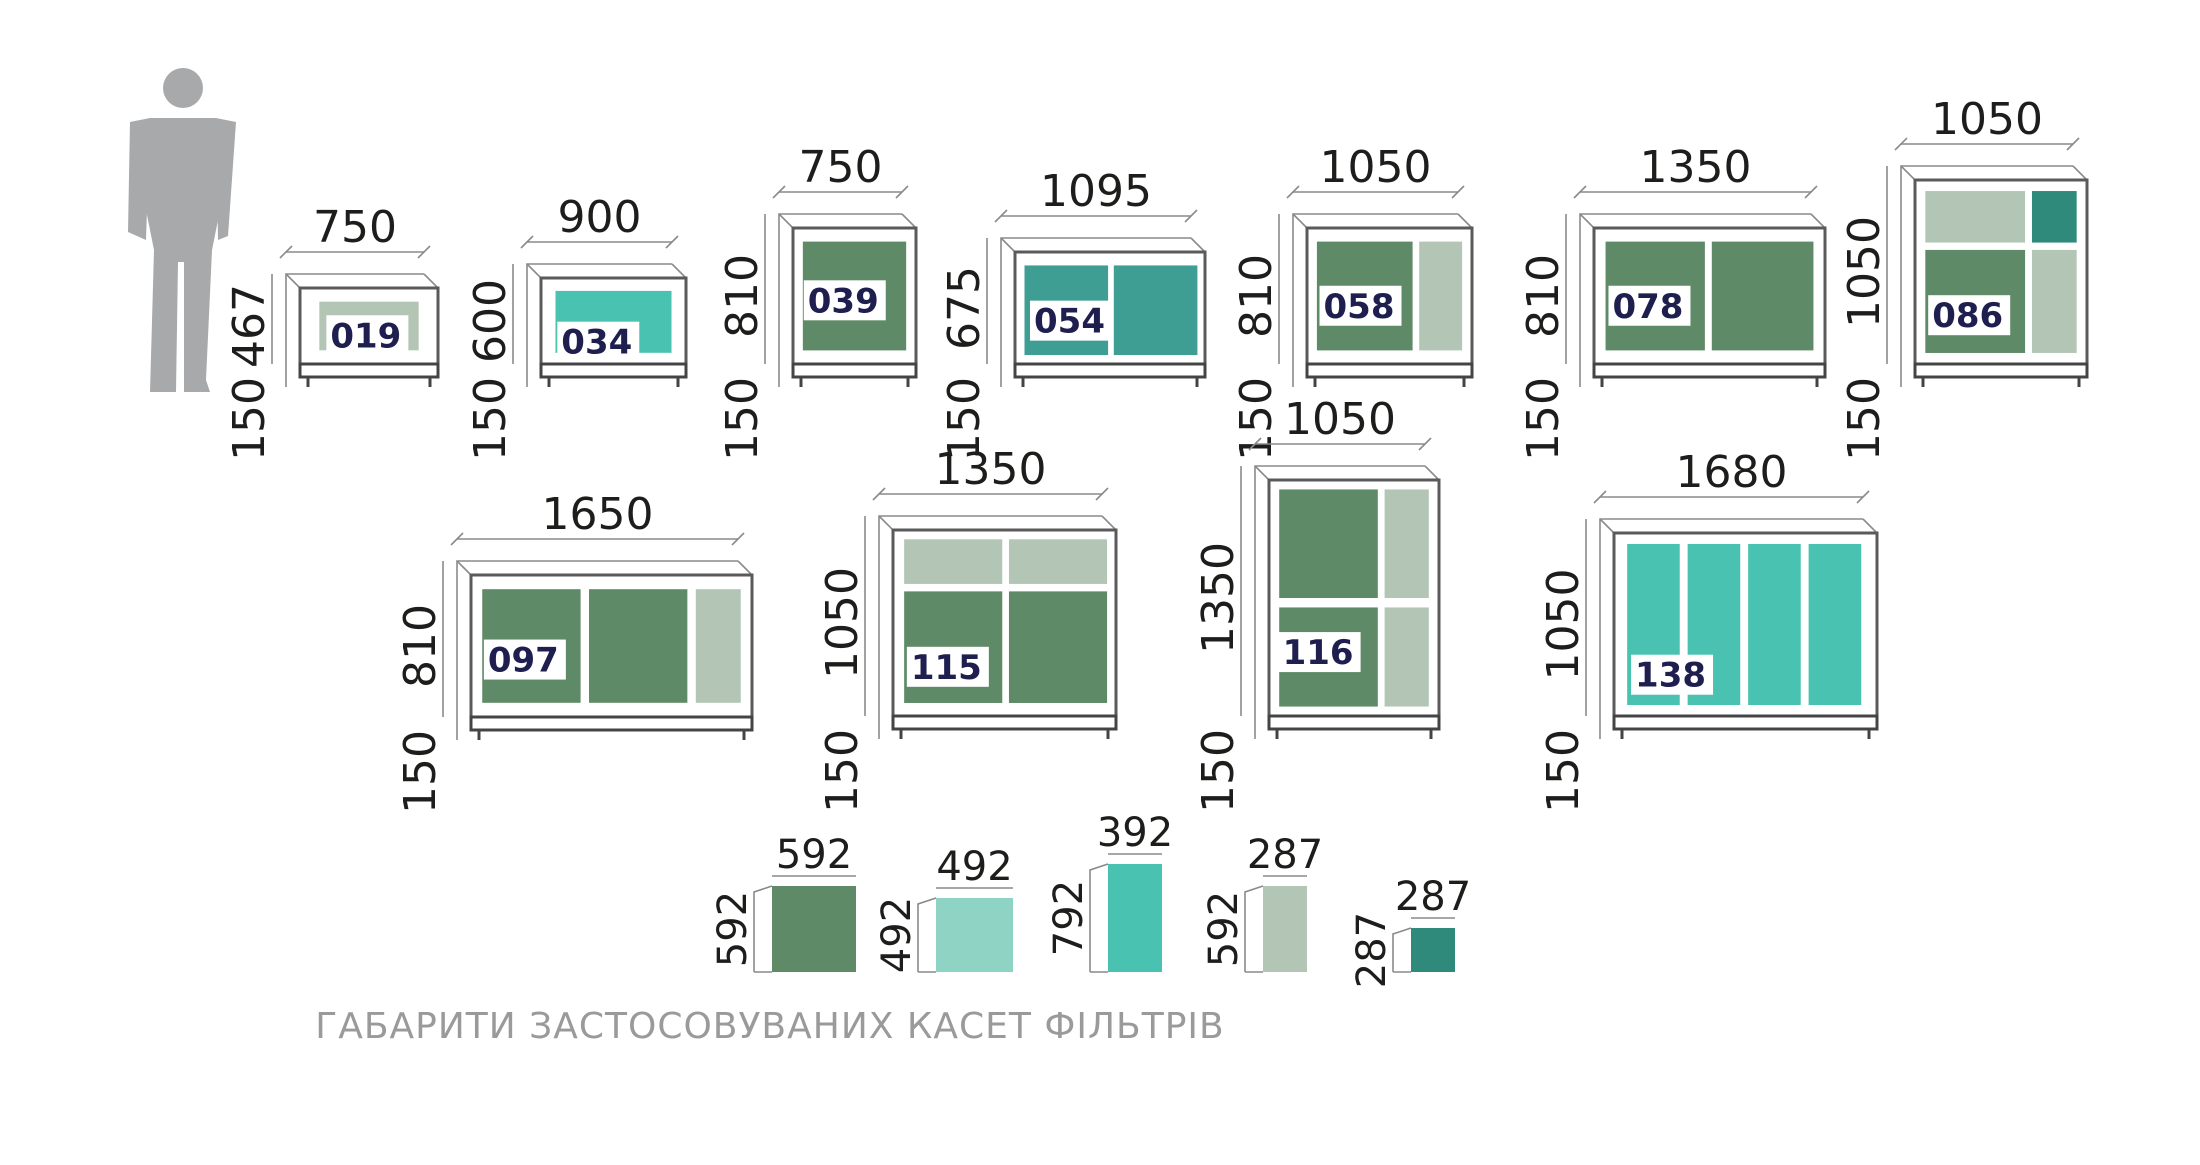 This screenshot has width=2200, height=1165. What do you see at coordinates (574, 651) in the screenshot?
I see `filter-unit-097: 097 1650 810 150` at bounding box center [574, 651].